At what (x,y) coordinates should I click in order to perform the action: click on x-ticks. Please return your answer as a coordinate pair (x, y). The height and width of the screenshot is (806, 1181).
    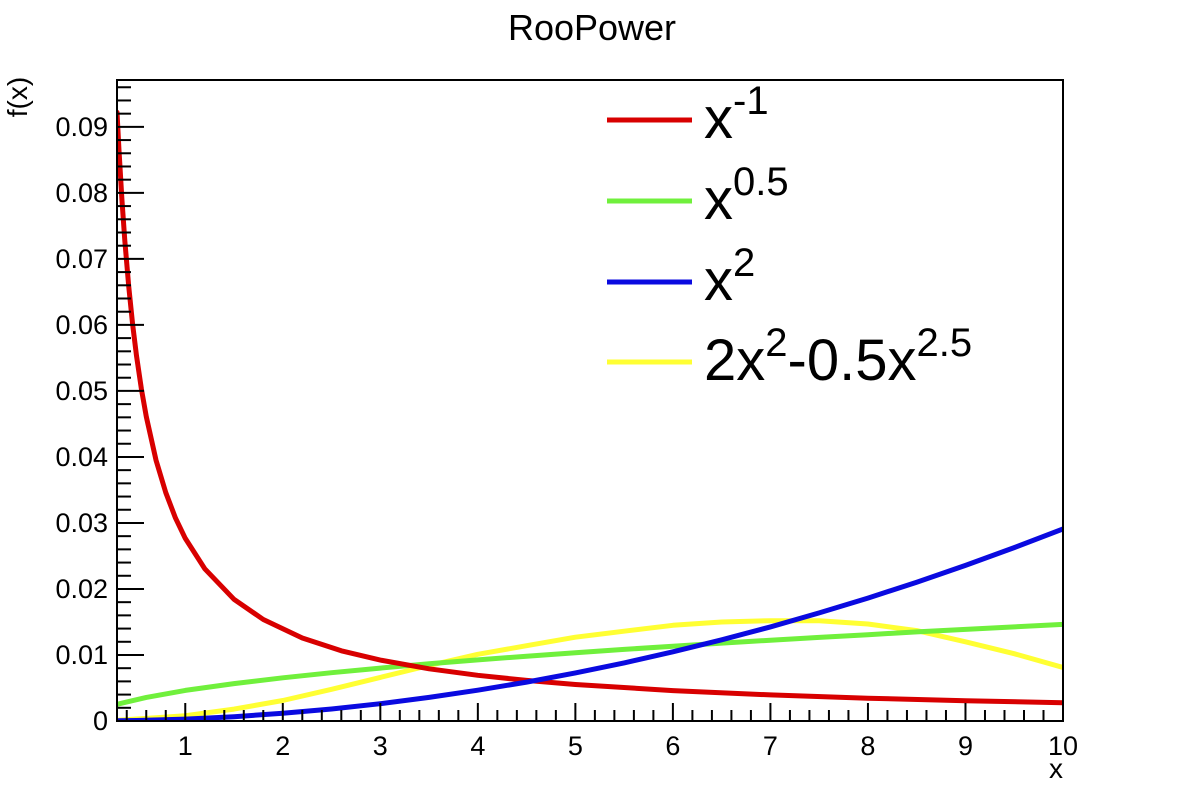
    Looking at the image, I should click on (594, 711).